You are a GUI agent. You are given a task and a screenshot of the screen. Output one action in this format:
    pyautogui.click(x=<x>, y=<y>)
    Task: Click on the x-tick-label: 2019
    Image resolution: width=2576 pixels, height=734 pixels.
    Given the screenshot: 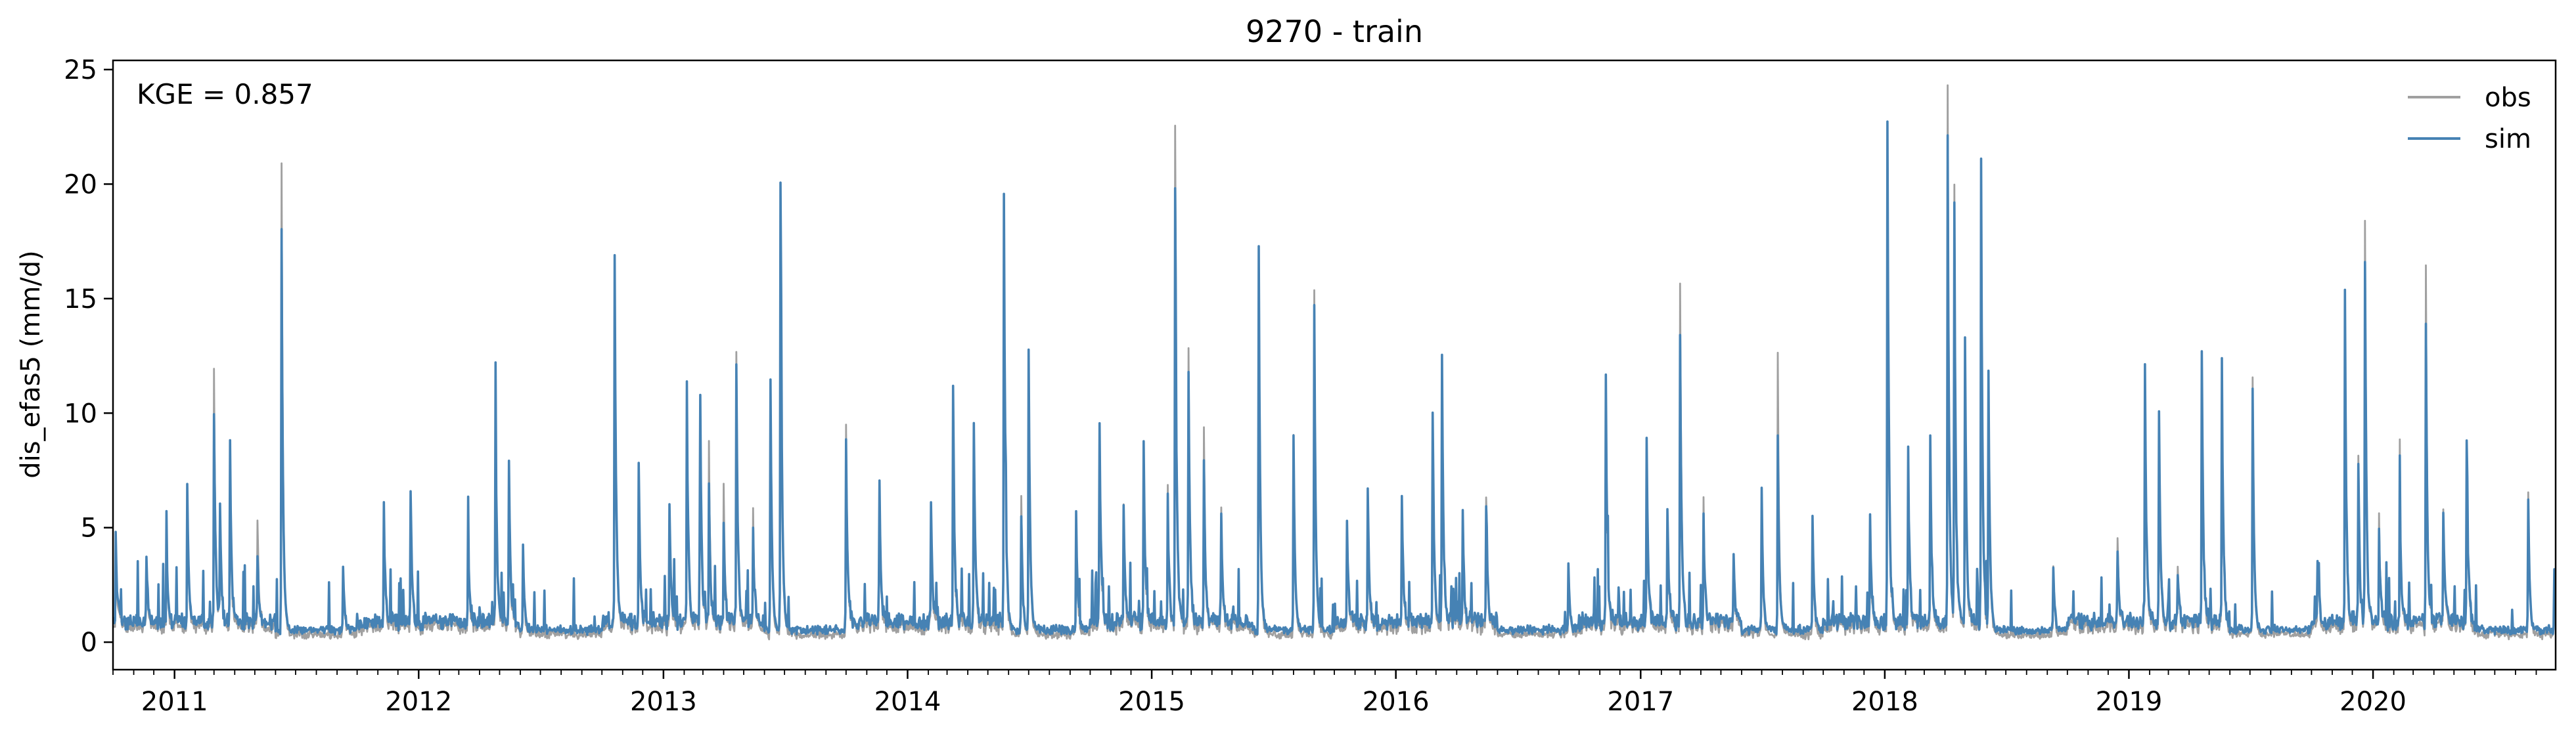 What is the action you would take?
    pyautogui.click(x=2129, y=702)
    